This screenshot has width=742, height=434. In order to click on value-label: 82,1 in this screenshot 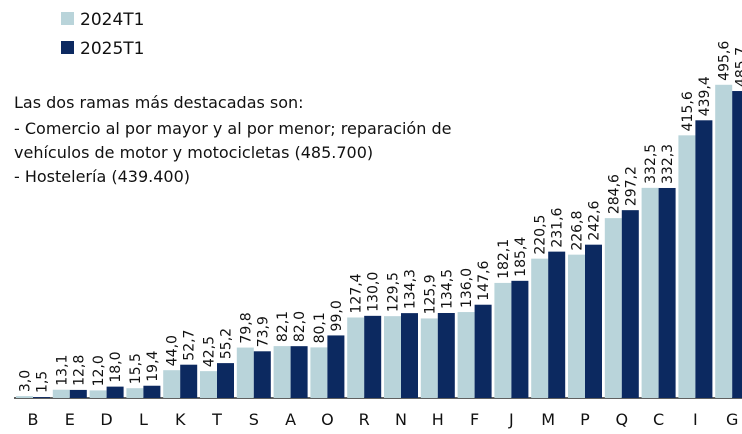, I will do `click(283, 326)`.